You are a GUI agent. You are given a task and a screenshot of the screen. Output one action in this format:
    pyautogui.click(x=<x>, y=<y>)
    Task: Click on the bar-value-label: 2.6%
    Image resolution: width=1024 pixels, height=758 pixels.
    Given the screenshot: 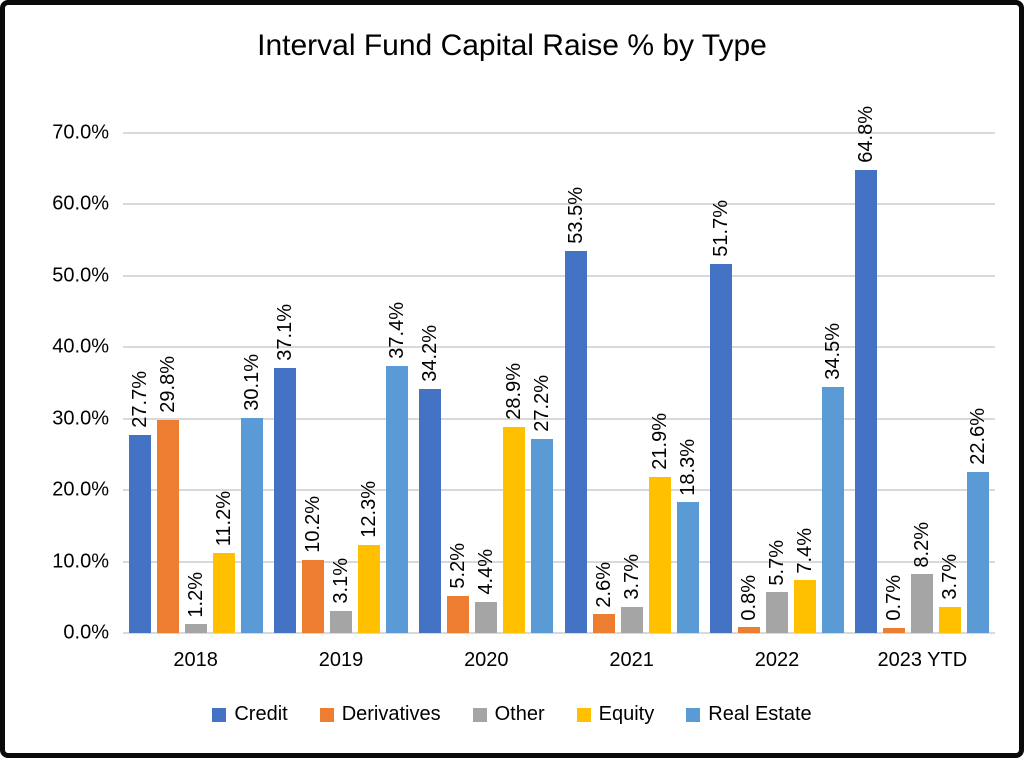 What is the action you would take?
    pyautogui.click(x=603, y=584)
    